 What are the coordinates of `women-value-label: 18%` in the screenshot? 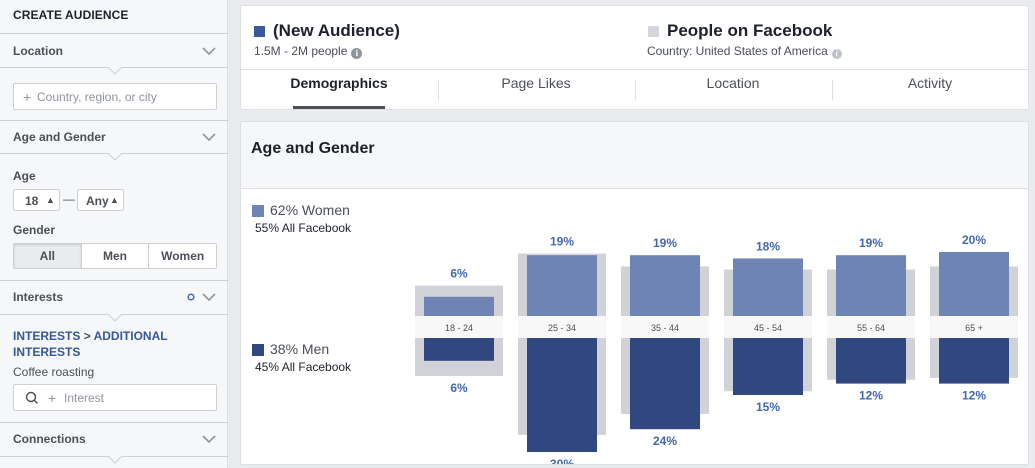 It's located at (768, 246).